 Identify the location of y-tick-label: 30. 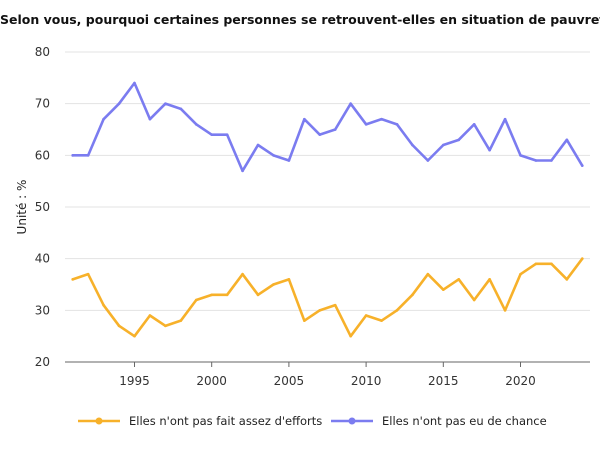
(42, 310).